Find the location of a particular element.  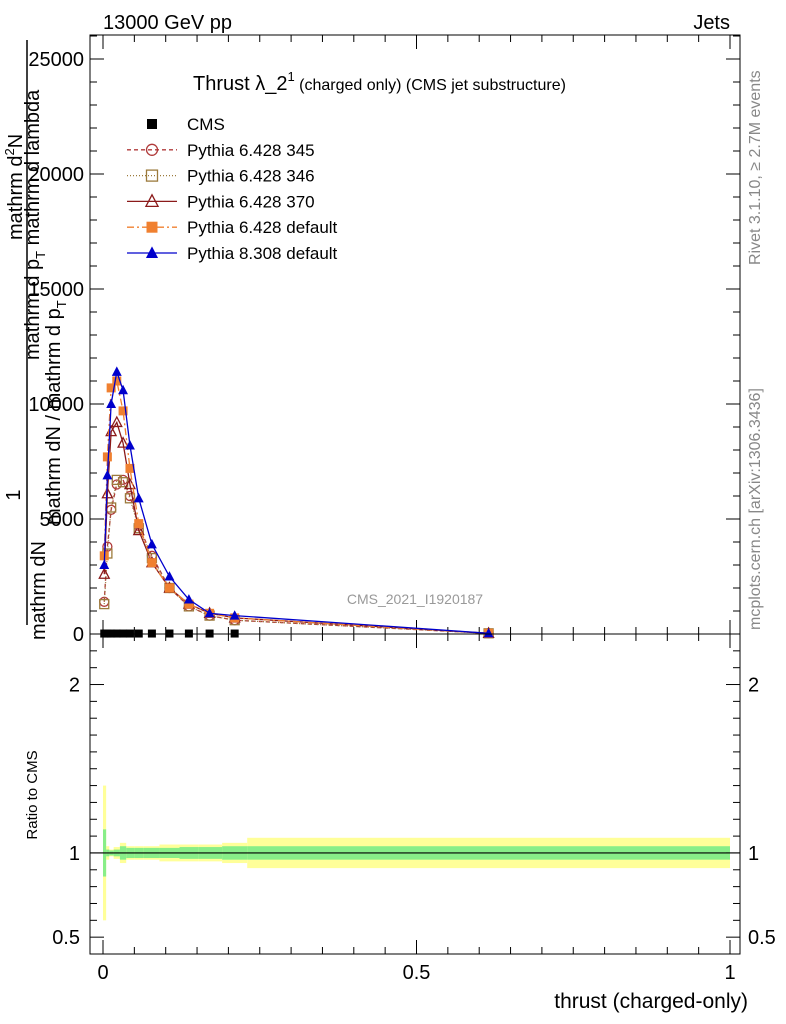

ratio-y-tick-label-left: 2 is located at coordinates (74, 686).